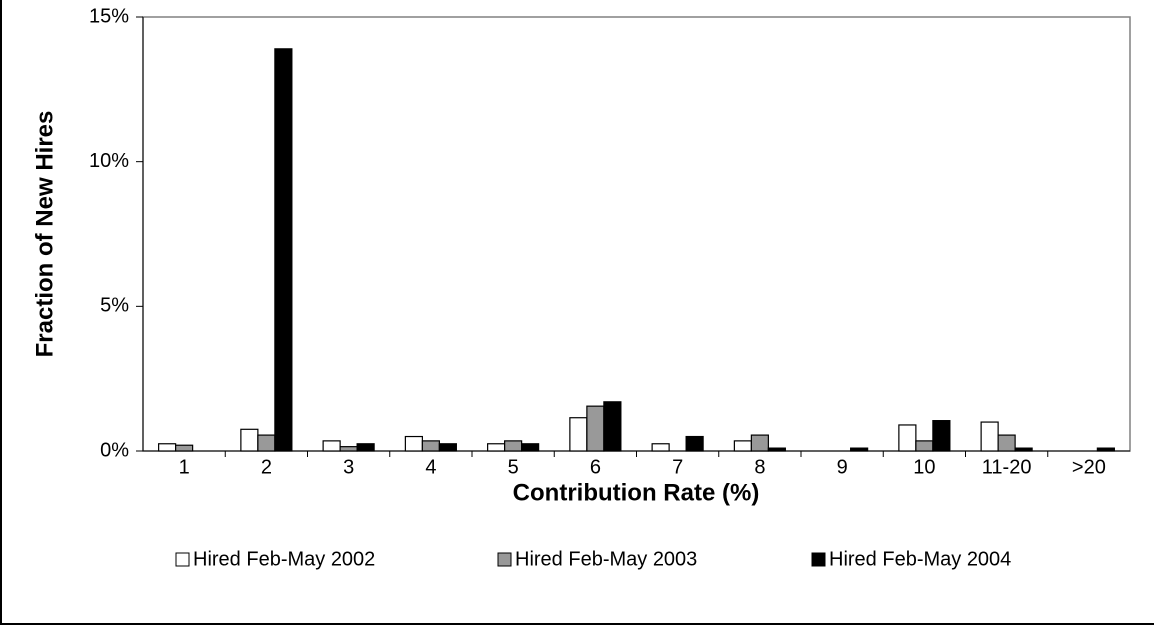 The height and width of the screenshot is (625, 1154). I want to click on y-tick-label: 15%, so click(109, 16).